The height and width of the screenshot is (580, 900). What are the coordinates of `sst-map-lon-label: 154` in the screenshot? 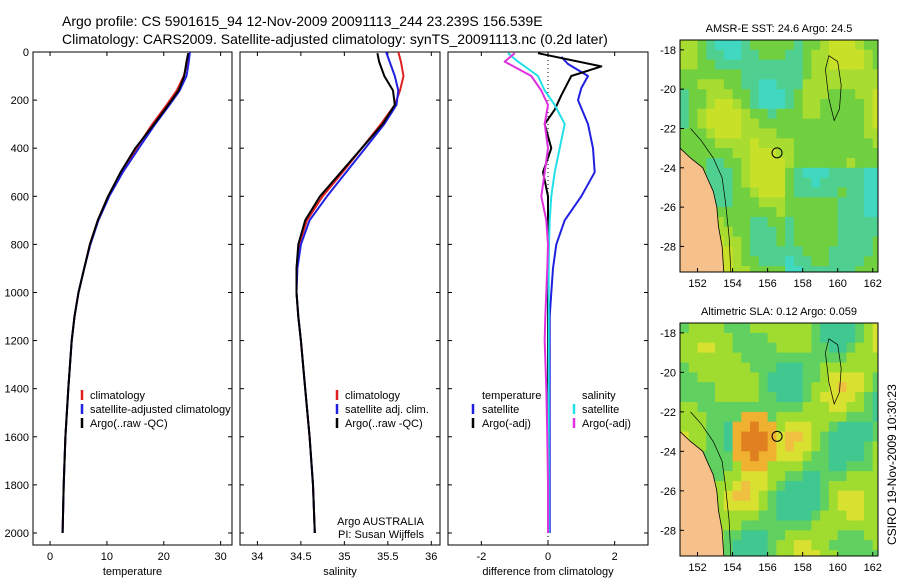 It's located at (732, 284).